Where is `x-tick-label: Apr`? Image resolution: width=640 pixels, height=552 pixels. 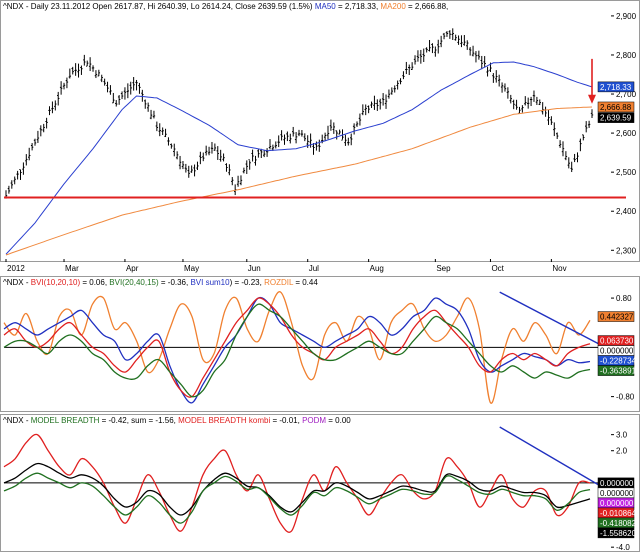
x-tick-label: Apr is located at coordinates (132, 268).